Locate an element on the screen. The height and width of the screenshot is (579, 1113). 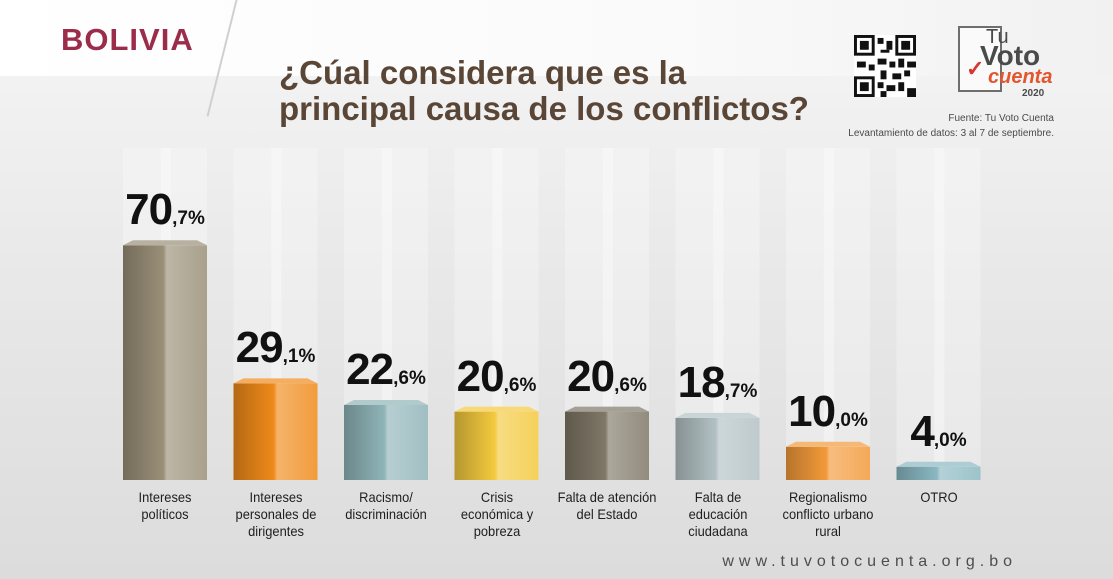
qr-code-icon is located at coordinates (885, 66).